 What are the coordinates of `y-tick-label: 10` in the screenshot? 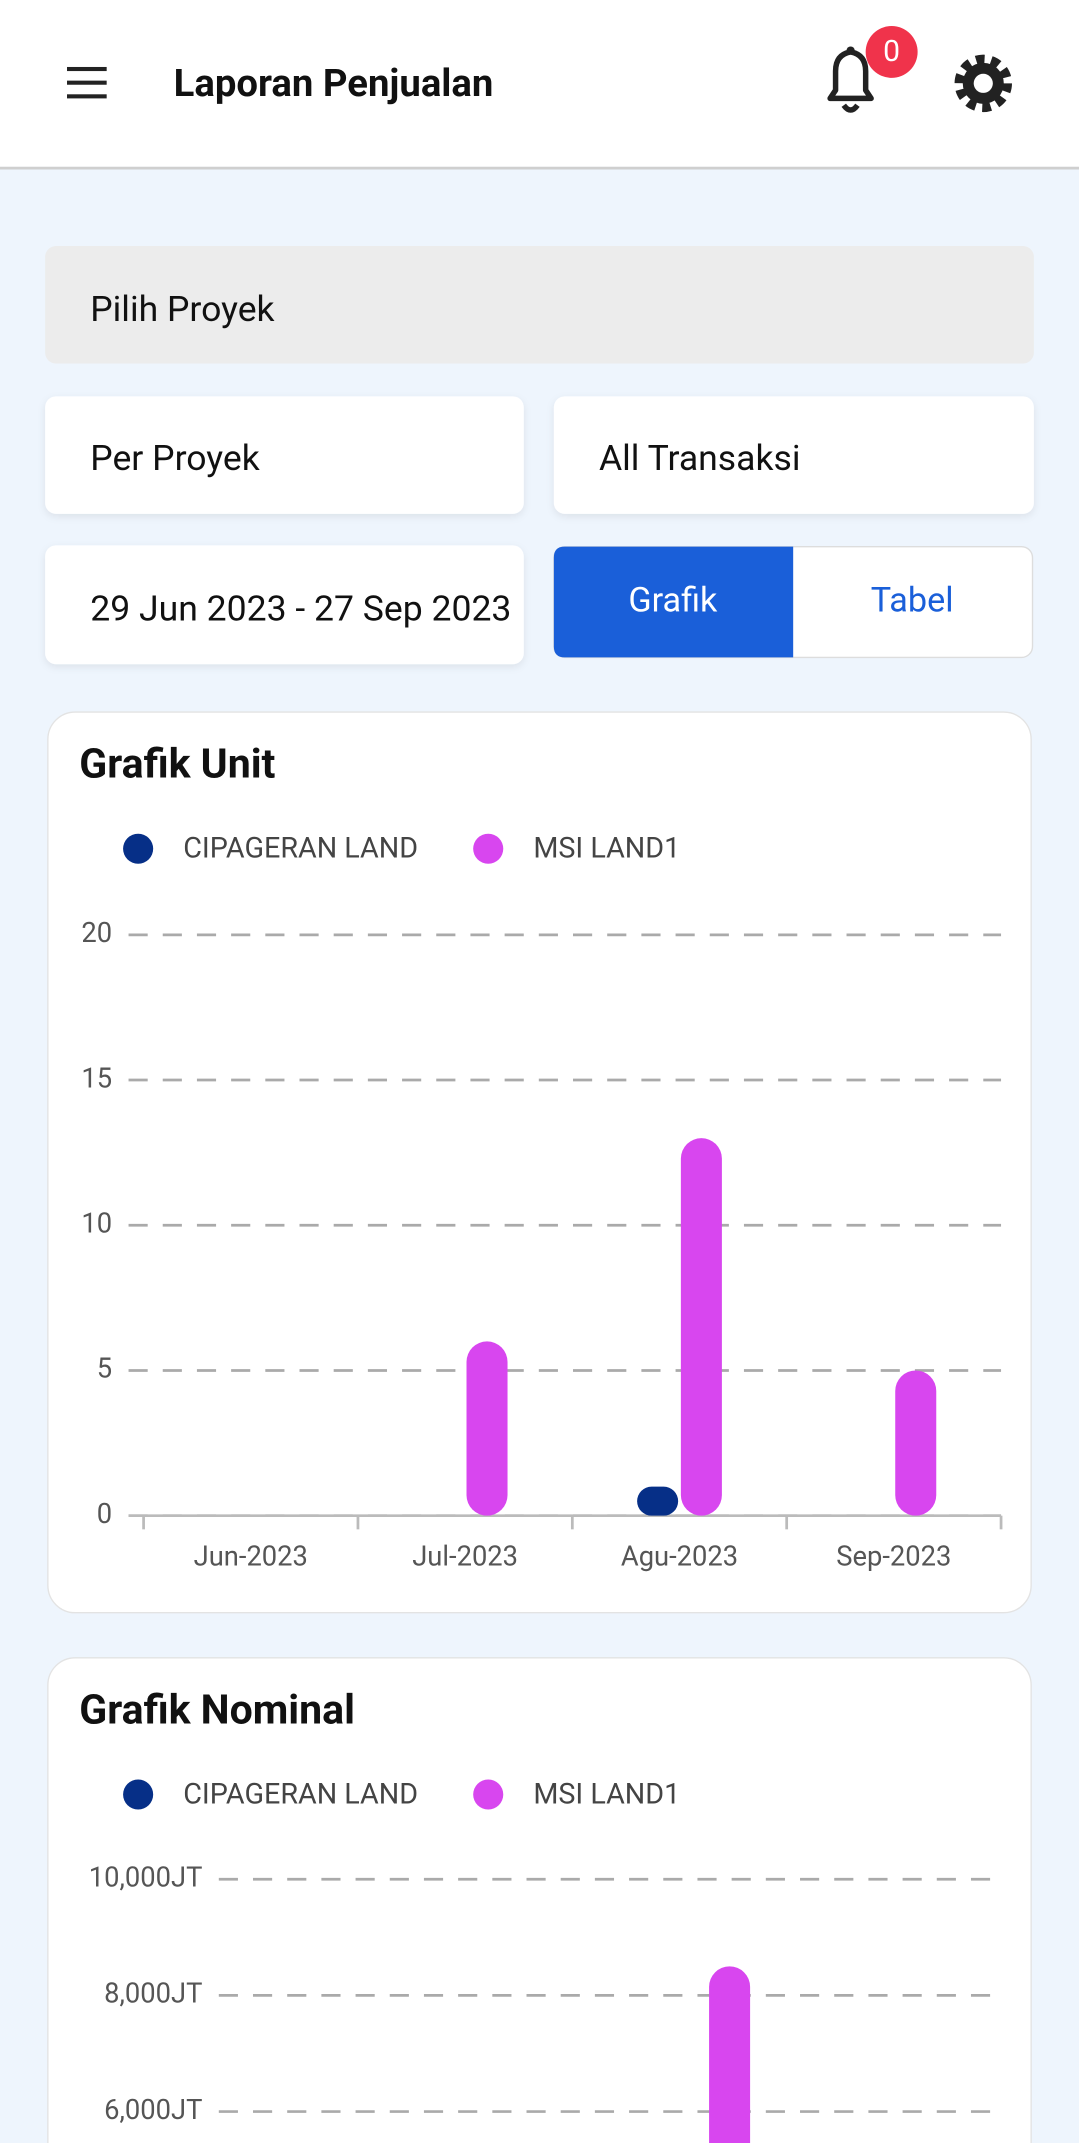 It's located at (96, 1223).